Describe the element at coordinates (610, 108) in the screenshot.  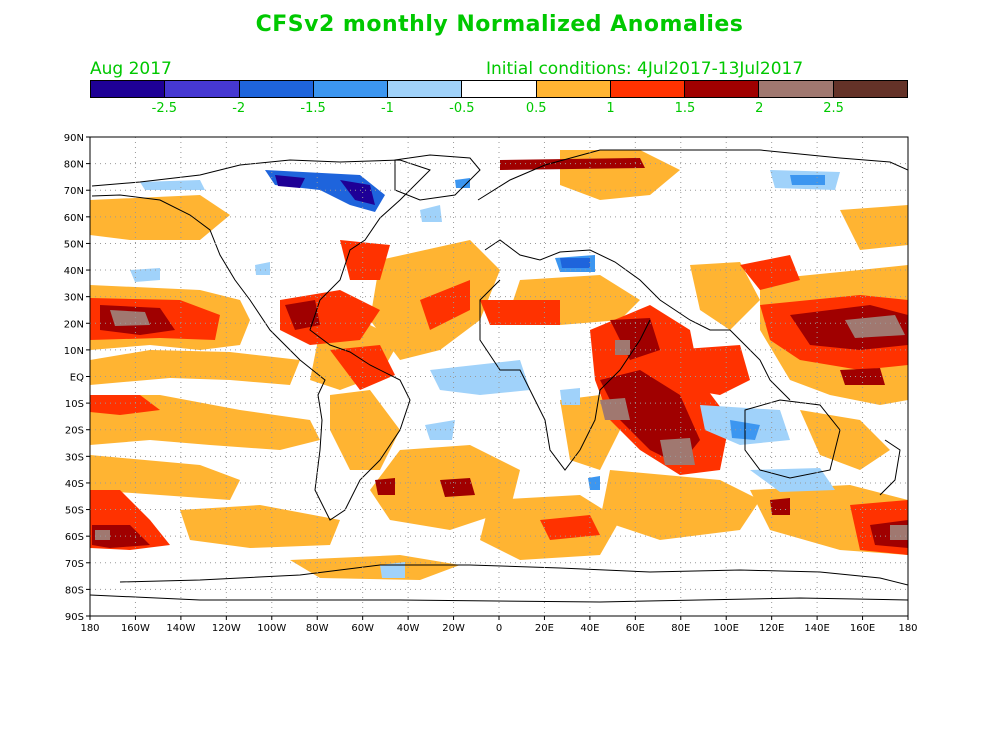
I see `colorbar-label: 1` at that location.